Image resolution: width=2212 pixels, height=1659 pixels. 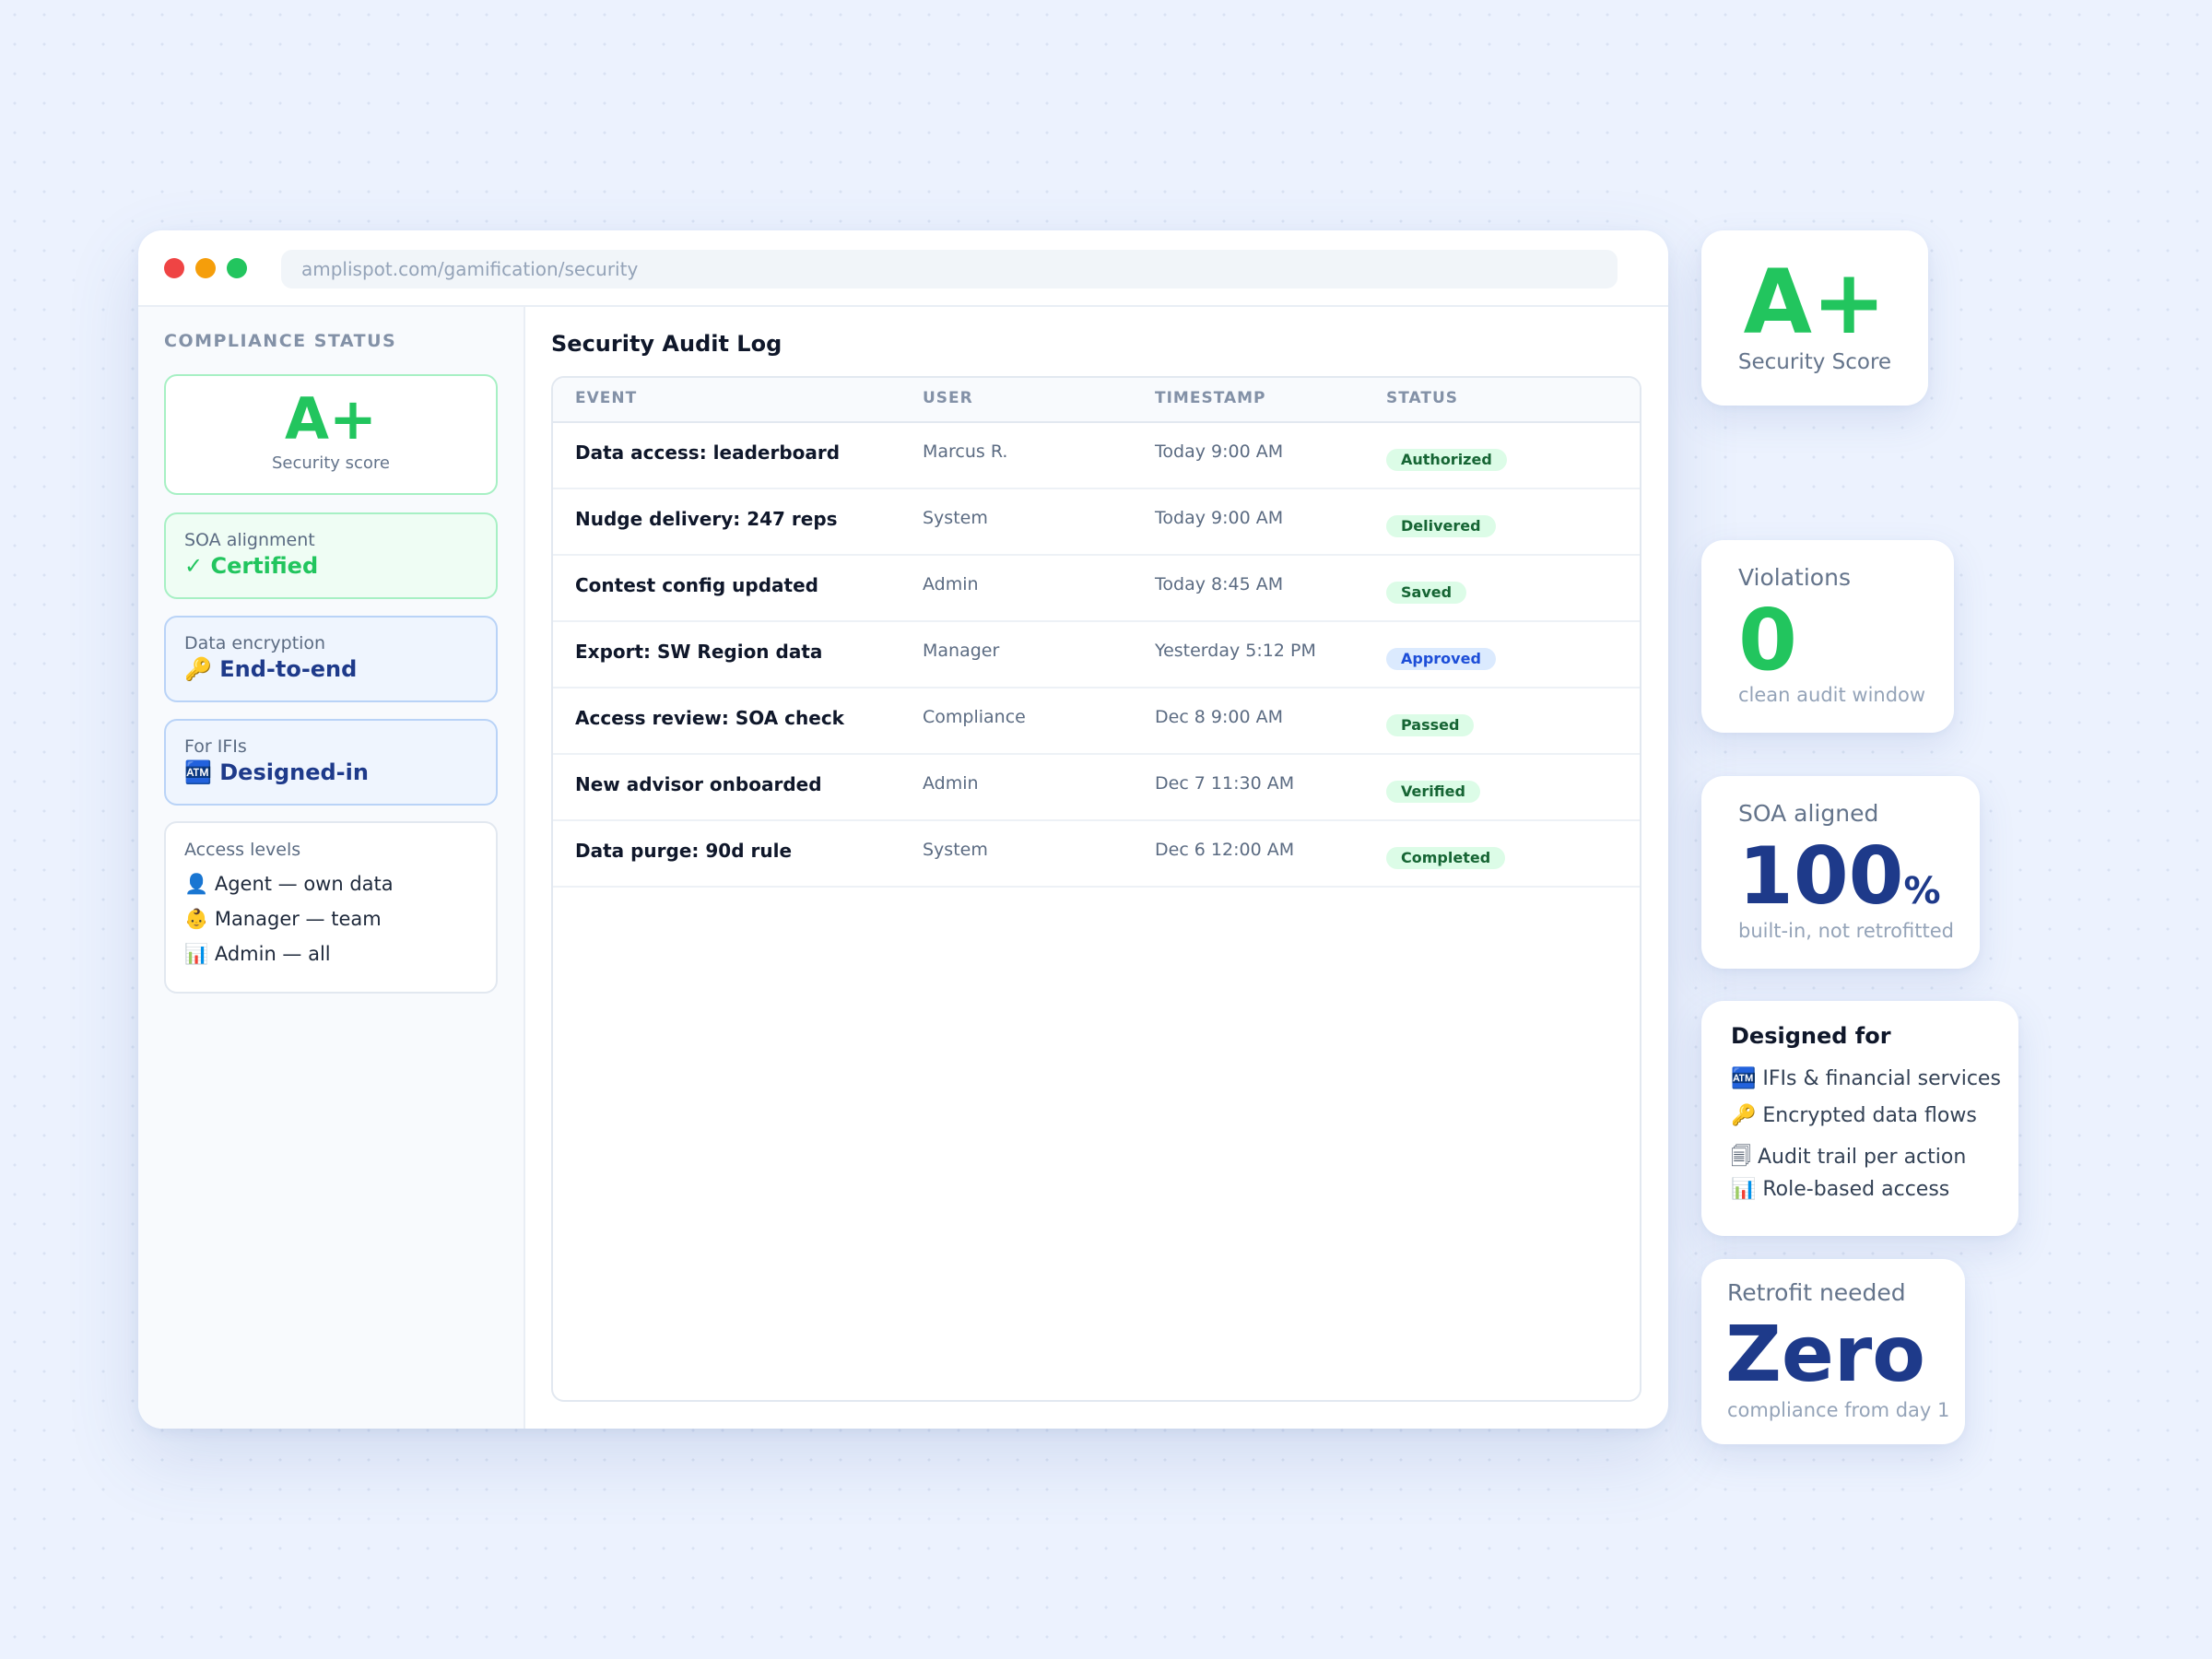 What do you see at coordinates (251, 566) in the screenshot?
I see `soa-alignment-value: ✓ Certified` at bounding box center [251, 566].